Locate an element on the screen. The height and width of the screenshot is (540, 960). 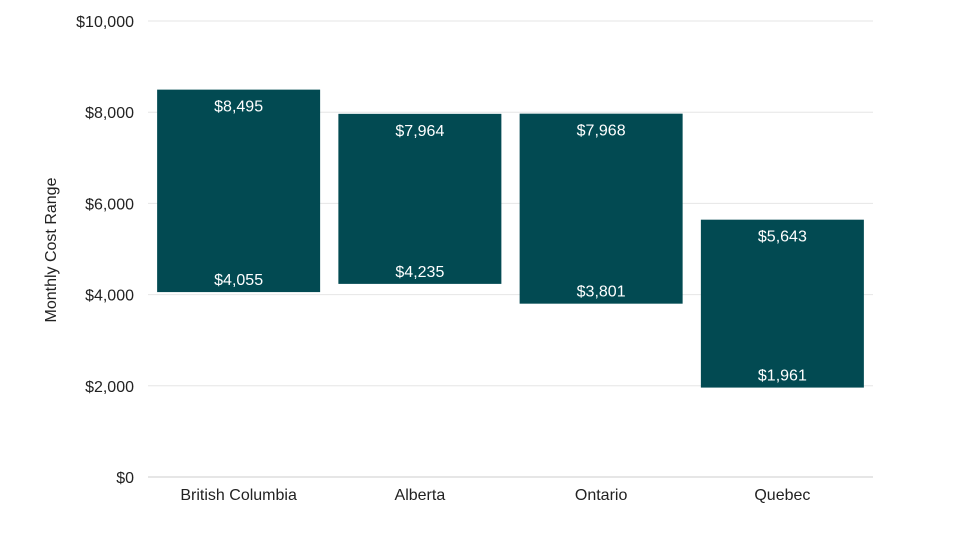
category-label: Ontario is located at coordinates (601, 495).